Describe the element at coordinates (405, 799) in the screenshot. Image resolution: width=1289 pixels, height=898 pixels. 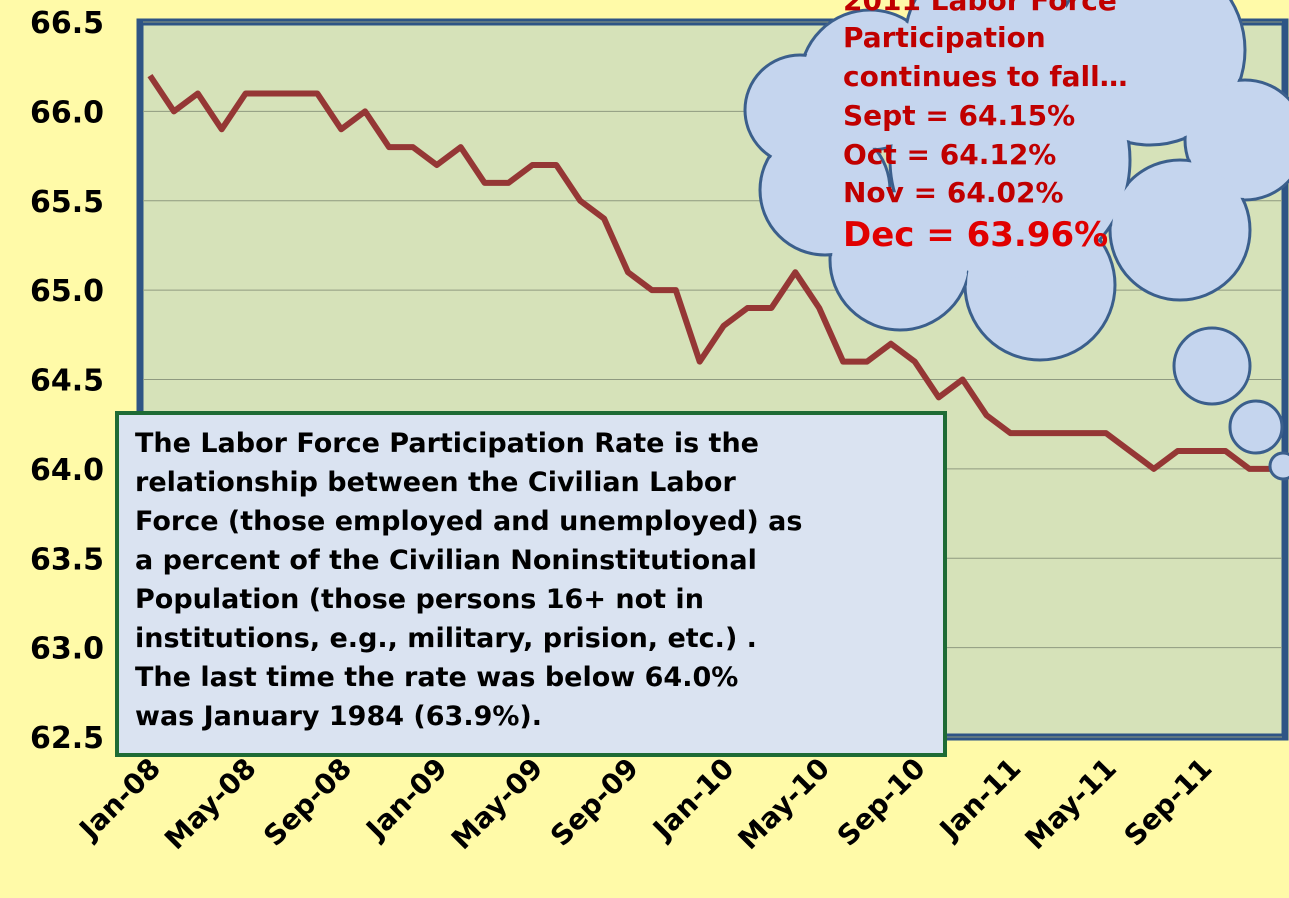
I see `x-tick-label: Jan-09` at that location.